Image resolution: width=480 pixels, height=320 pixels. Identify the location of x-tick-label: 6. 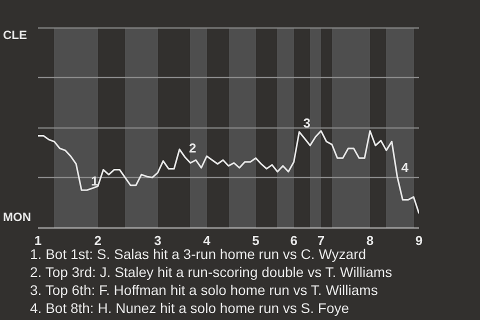
(294, 240).